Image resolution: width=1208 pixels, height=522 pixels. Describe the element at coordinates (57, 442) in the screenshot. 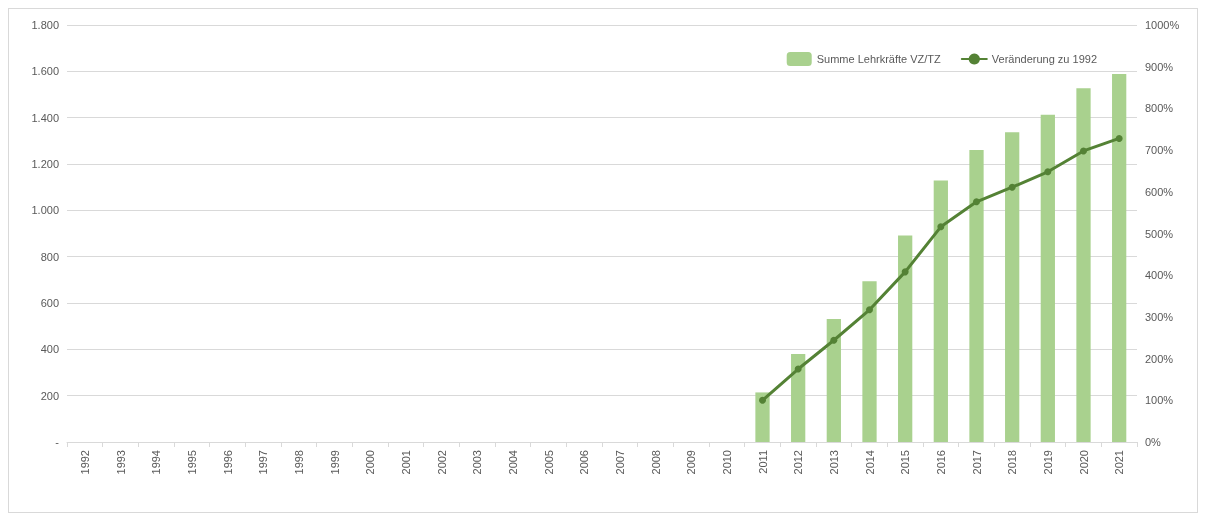

I see `y-tick-label: -` at that location.